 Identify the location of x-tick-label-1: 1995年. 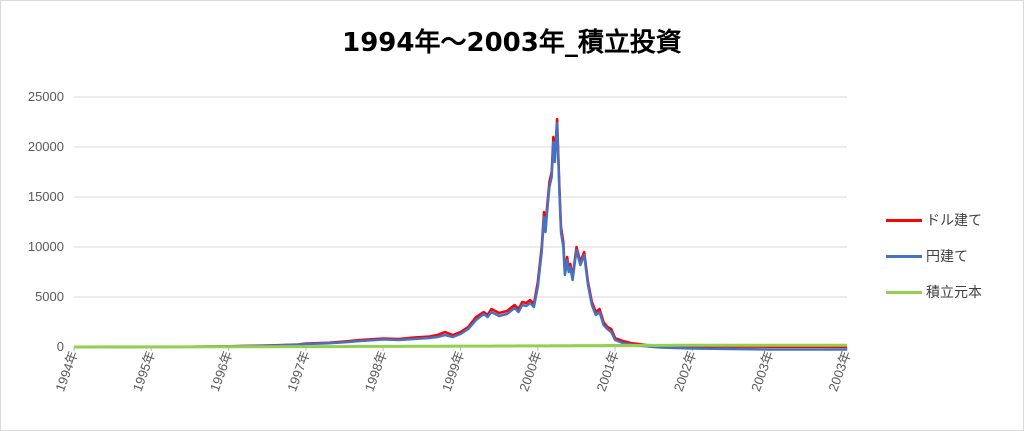
(144, 371).